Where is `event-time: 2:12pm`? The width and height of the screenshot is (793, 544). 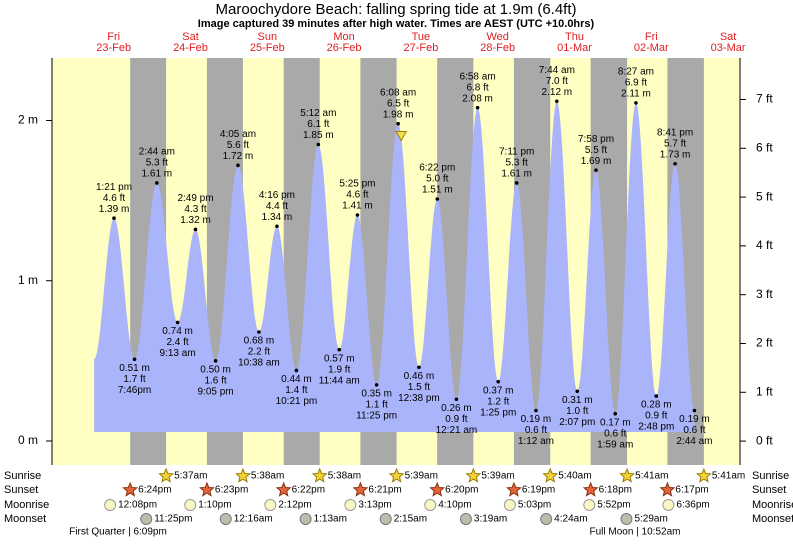
event-time: 2:12pm is located at coordinates (294, 505).